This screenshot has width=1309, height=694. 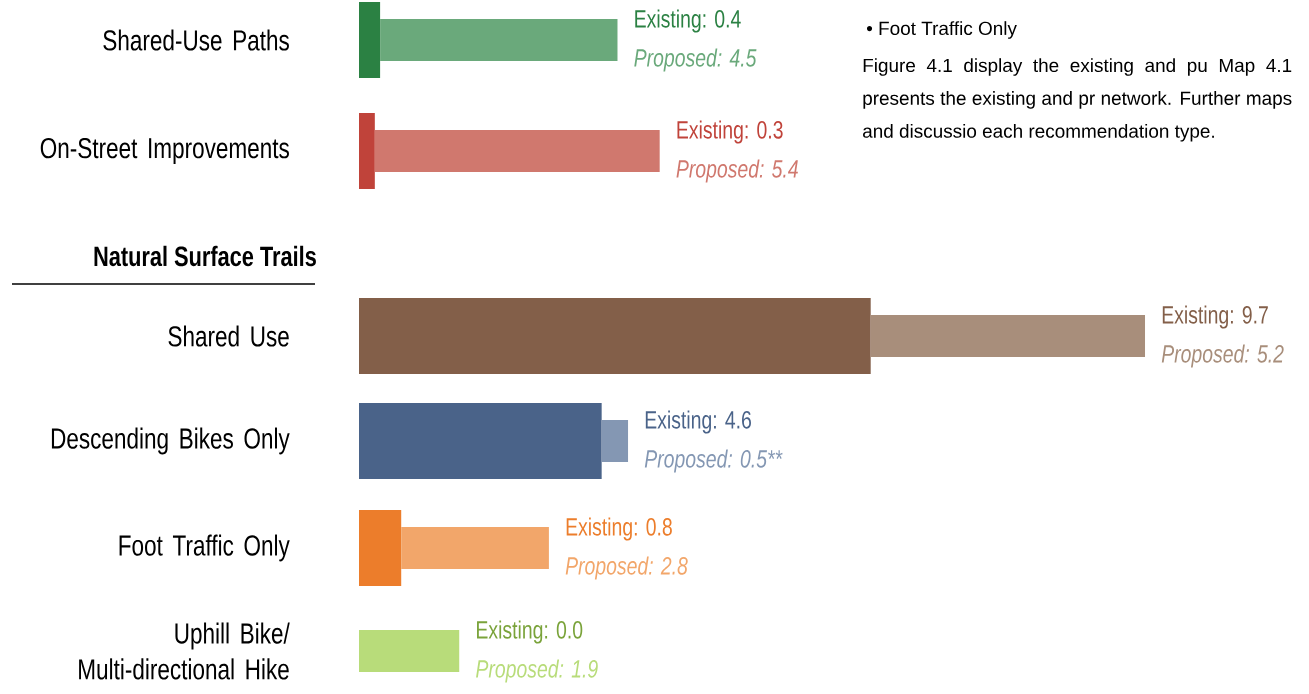 I want to click on data-label: Proposed: 1.9, so click(x=537, y=671).